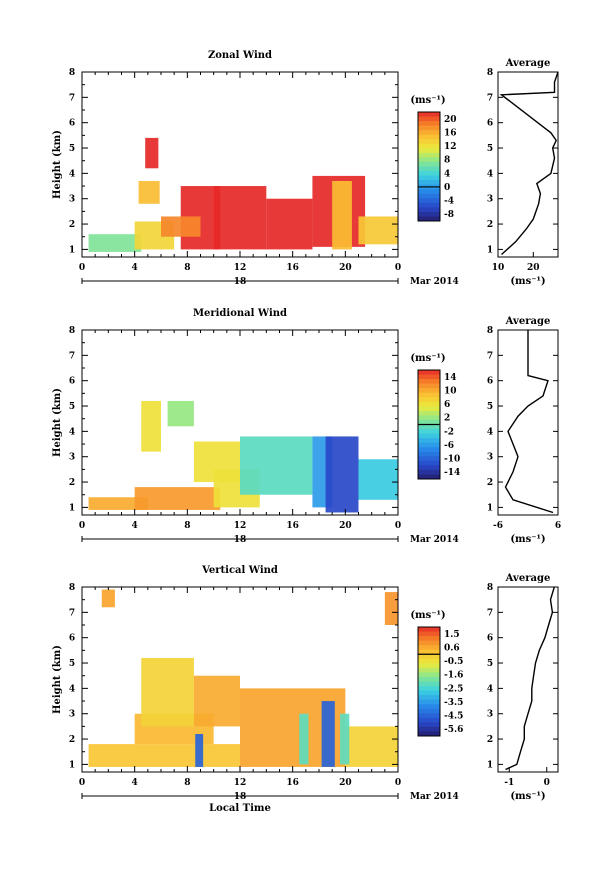  Describe the element at coordinates (490, 639) in the screenshot. I see `average-y-tick-label: 6` at that location.